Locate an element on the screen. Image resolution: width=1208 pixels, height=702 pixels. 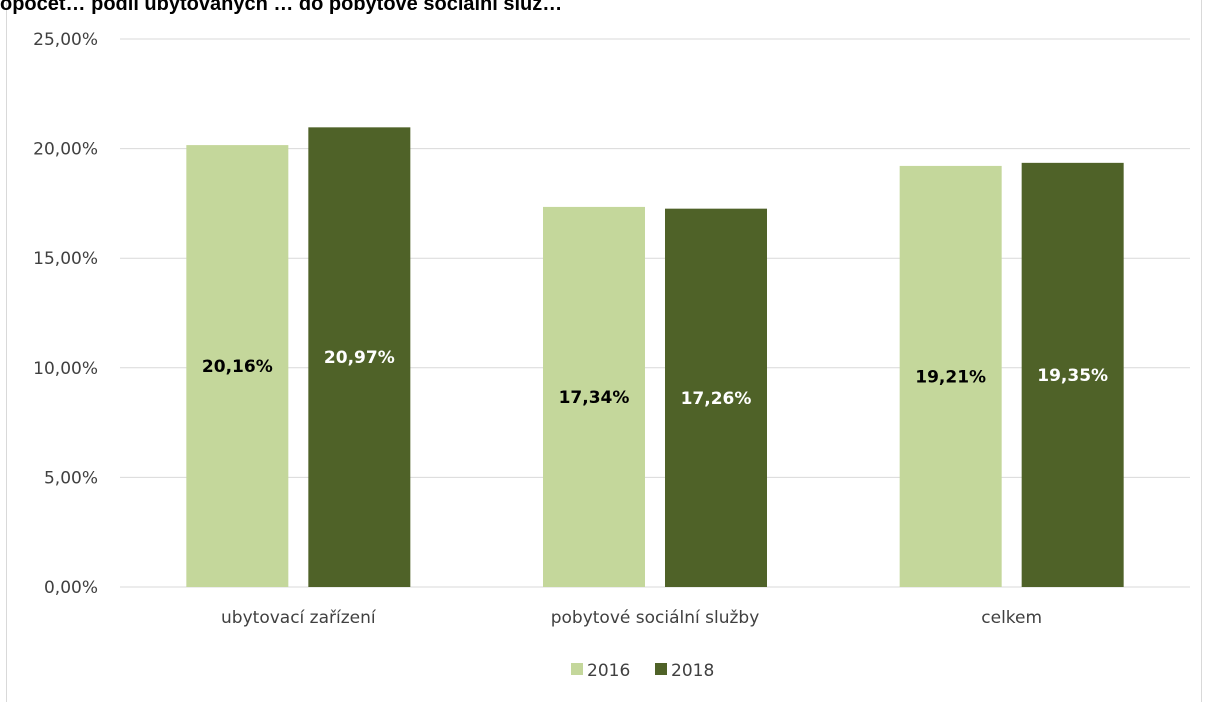
data-label: 19,21% is located at coordinates (950, 377).